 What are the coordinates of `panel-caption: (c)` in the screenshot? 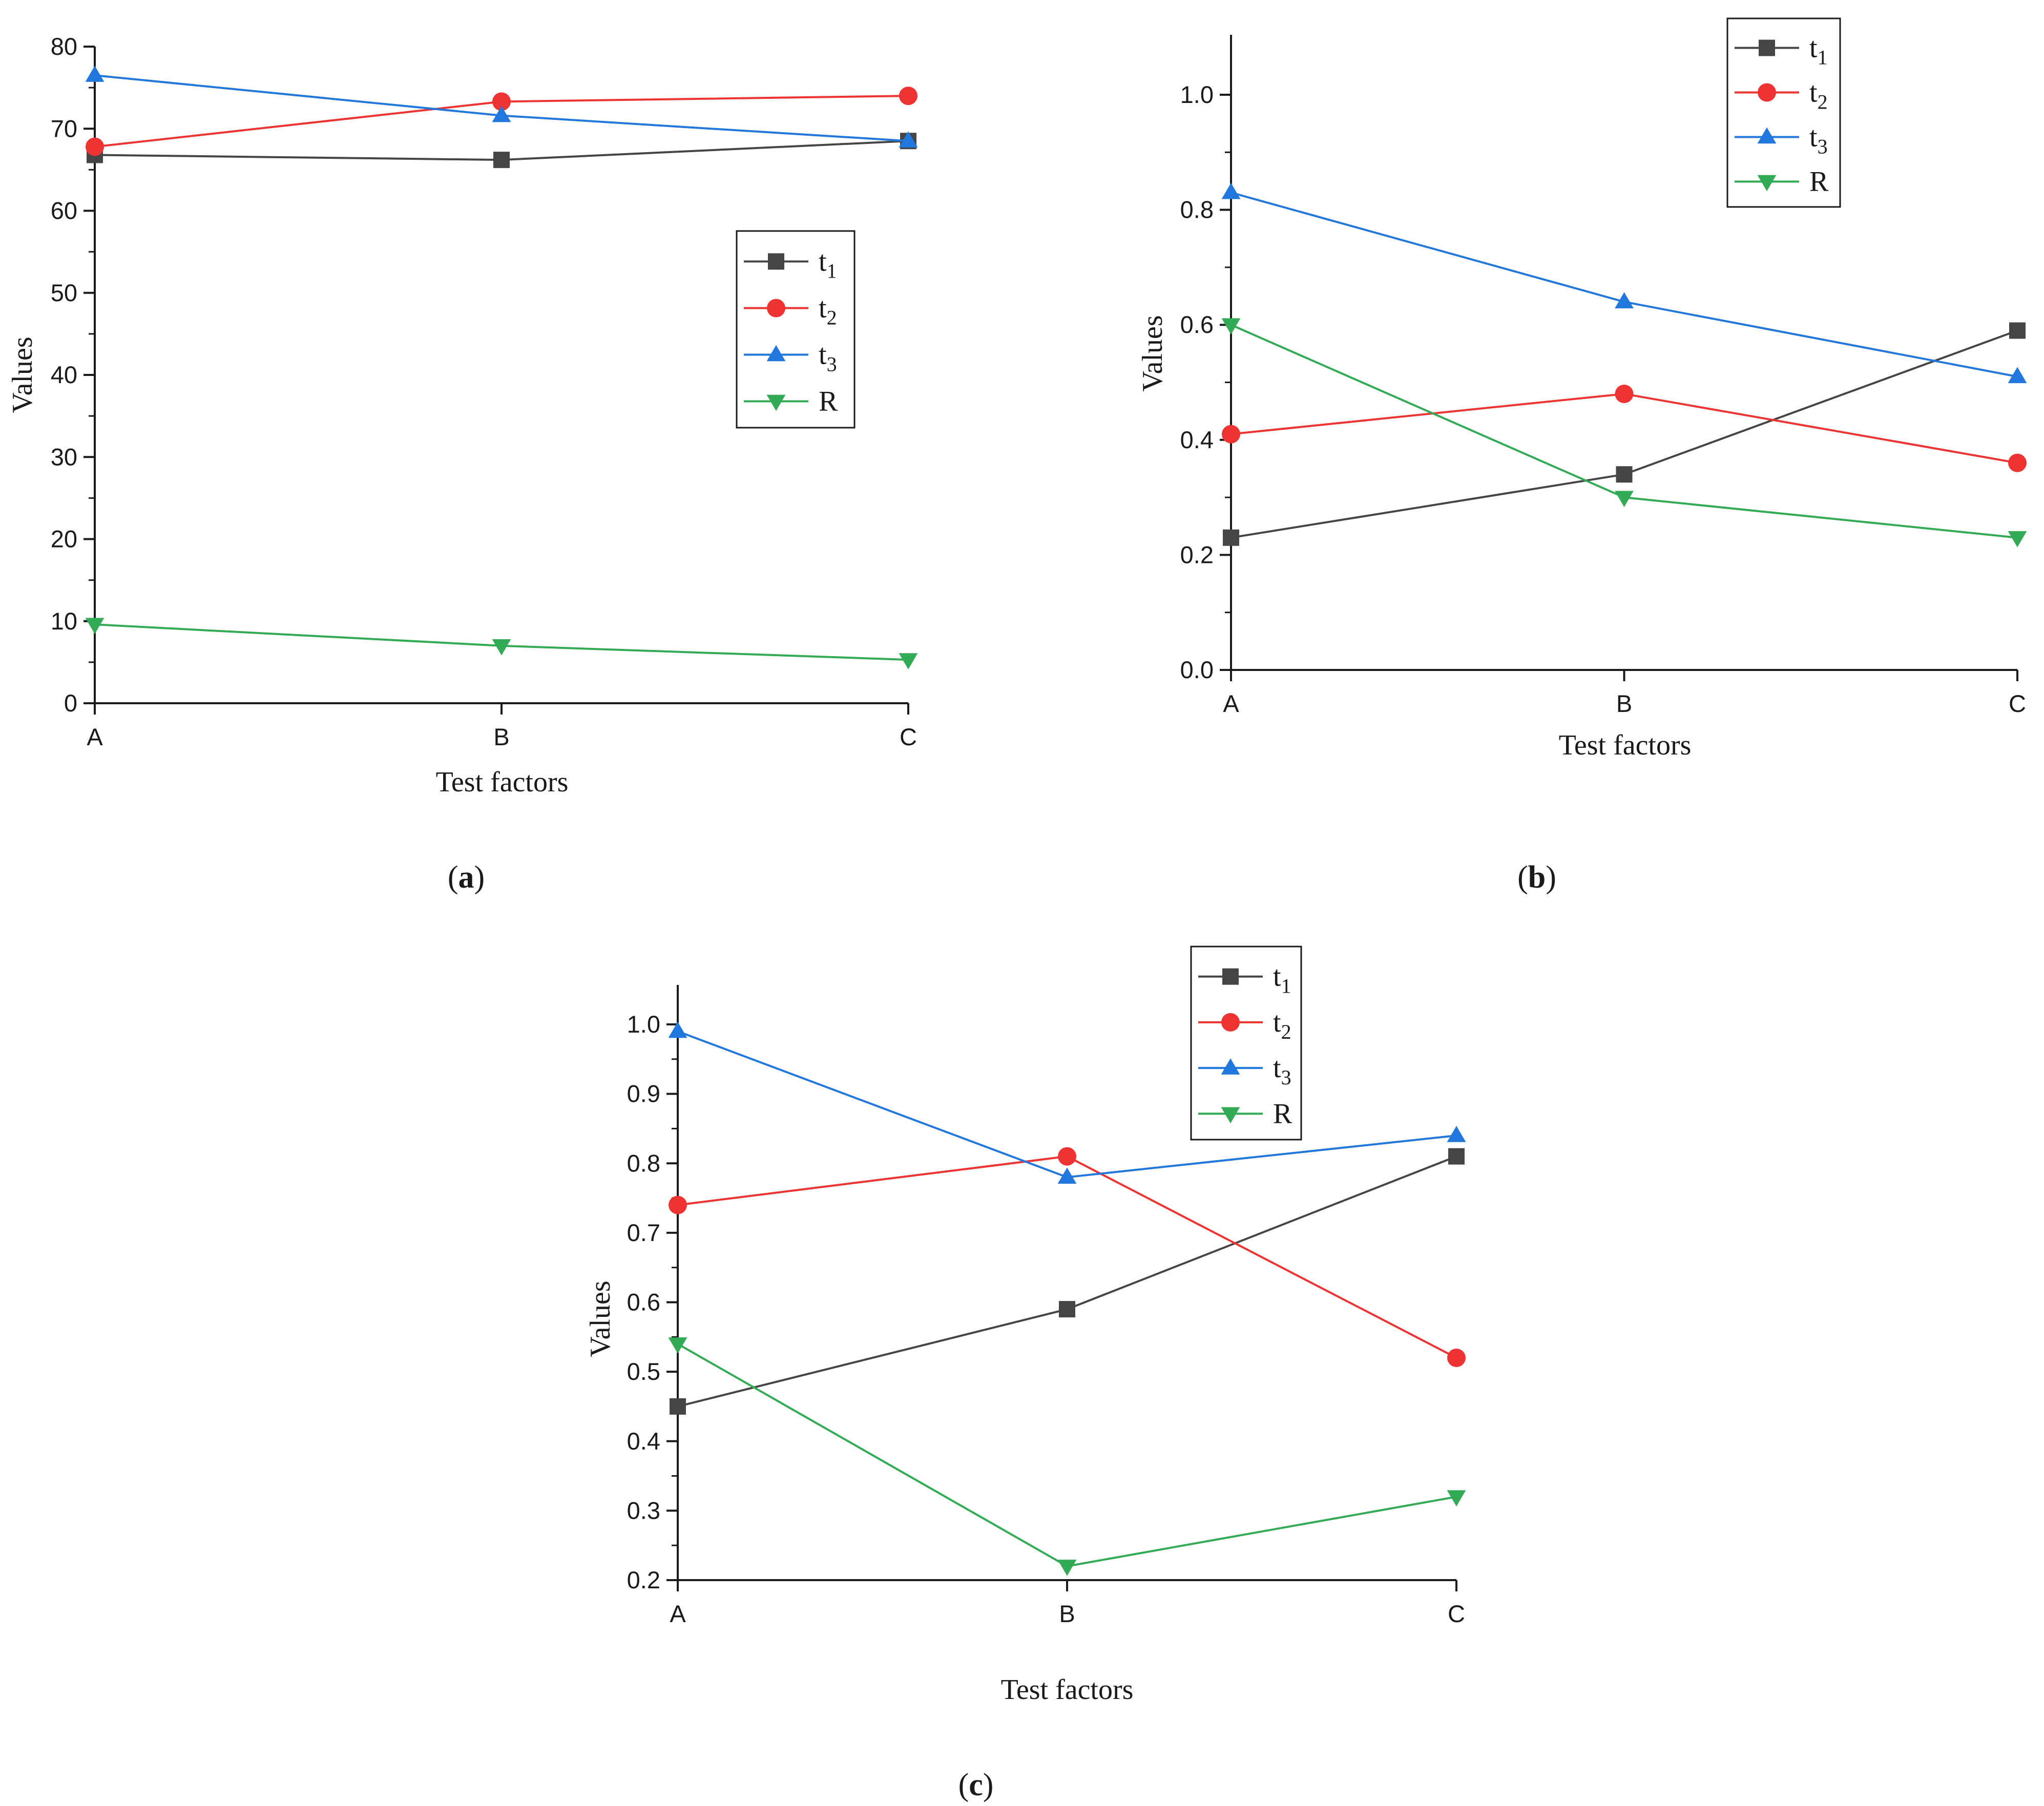 It's located at (976, 1785).